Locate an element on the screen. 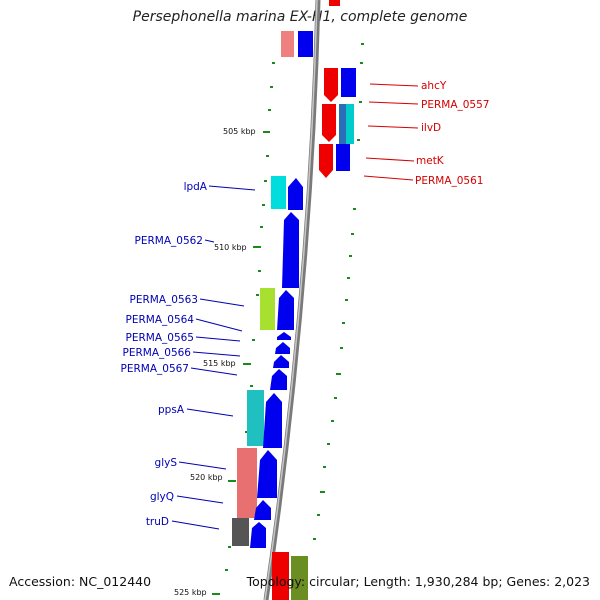 The width and height of the screenshot is (600, 600). gene-top-forward is located at coordinates (305, 44).